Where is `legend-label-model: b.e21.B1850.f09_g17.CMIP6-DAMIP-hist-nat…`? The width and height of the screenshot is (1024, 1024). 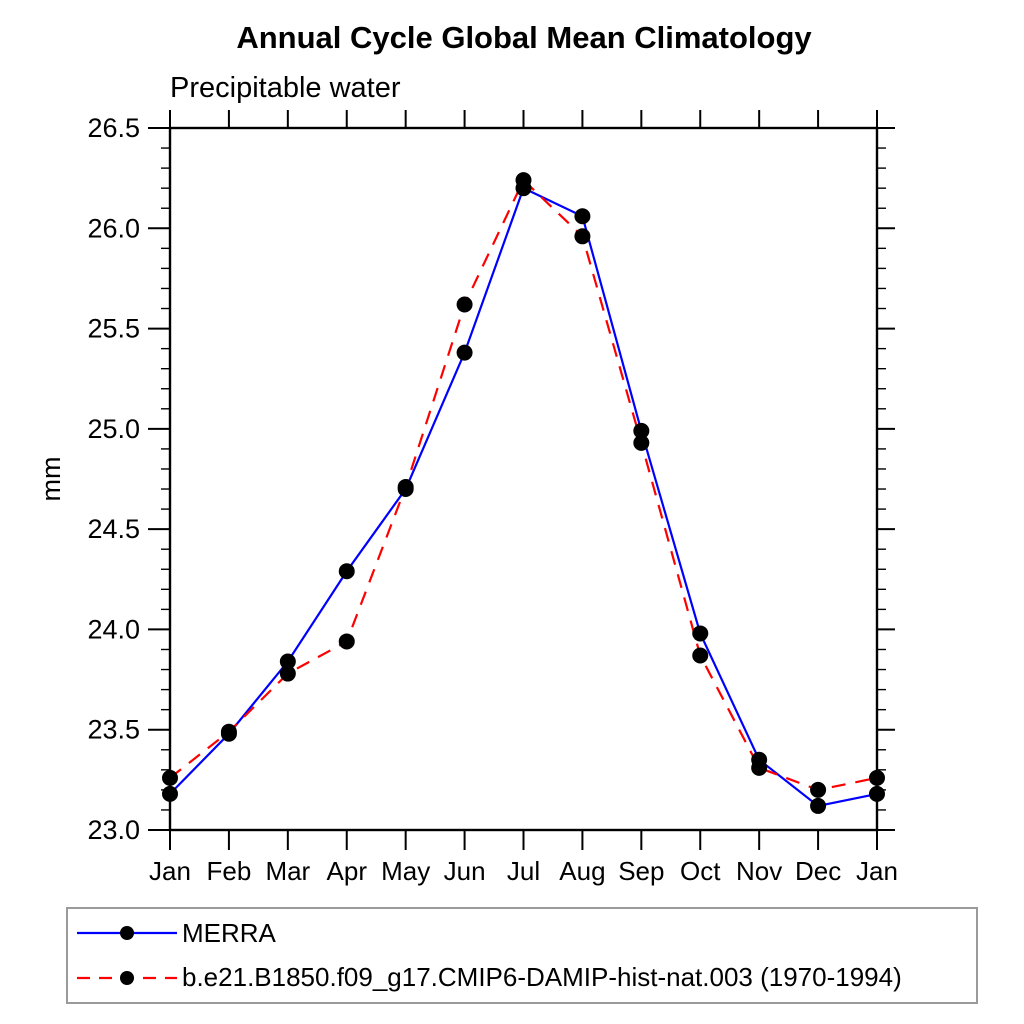
legend-label-model: b.e21.B1850.f09_g17.CMIP6-DAMIP-hist-nat… is located at coordinates (542, 977).